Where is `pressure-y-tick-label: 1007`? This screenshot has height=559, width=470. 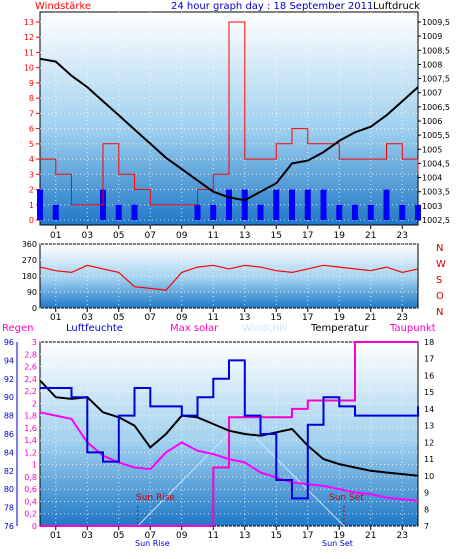 pressure-y-tick-label: 1007 is located at coordinates (432, 93).